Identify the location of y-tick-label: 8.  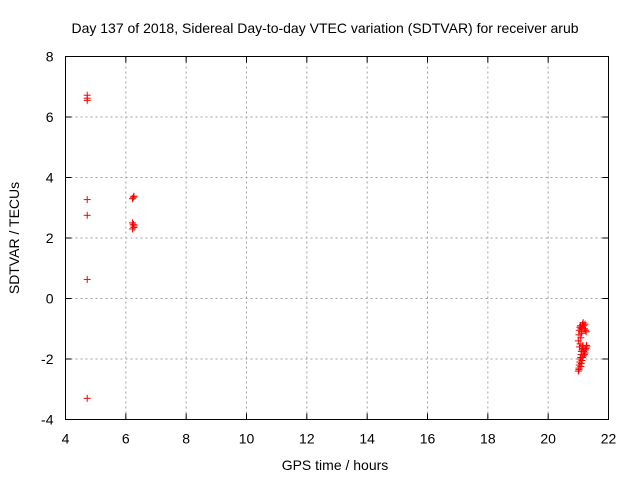
(50, 57).